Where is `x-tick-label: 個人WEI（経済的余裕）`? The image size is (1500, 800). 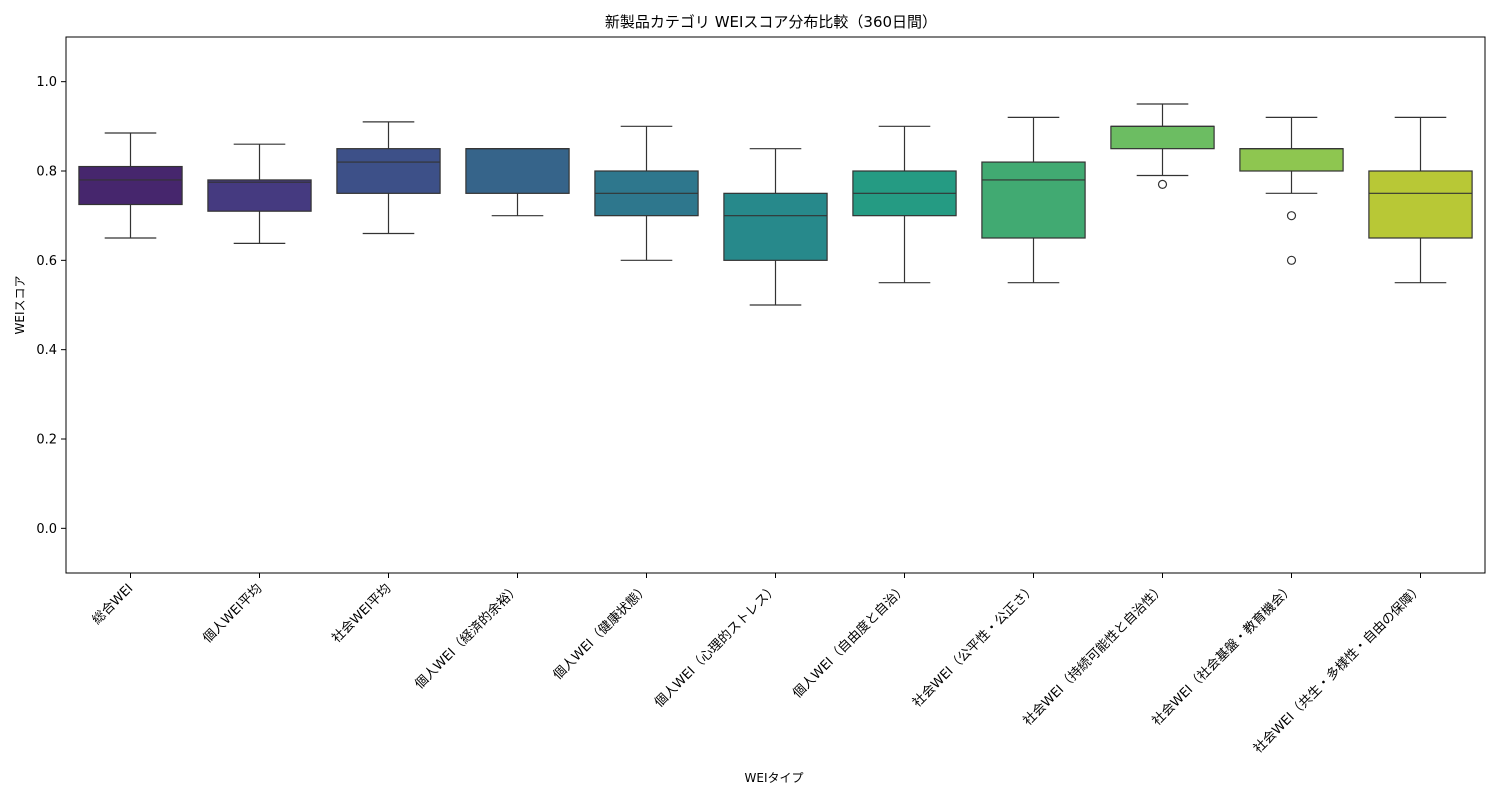 x-tick-label: 個人WEI（経済的余裕） is located at coordinates (468, 637).